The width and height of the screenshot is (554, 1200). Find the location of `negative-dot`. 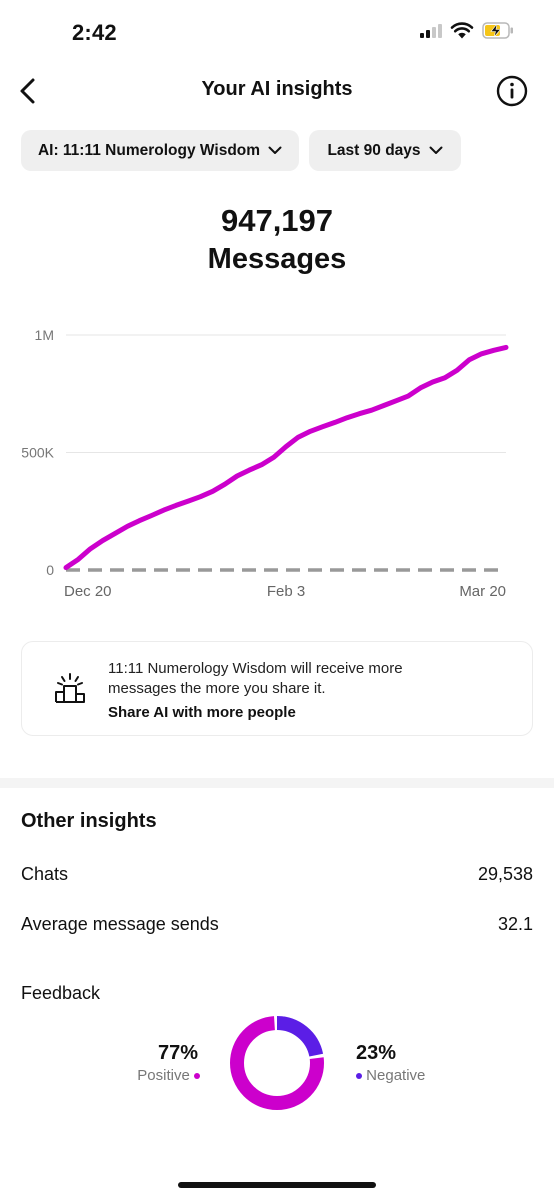

negative-dot is located at coordinates (359, 1076).